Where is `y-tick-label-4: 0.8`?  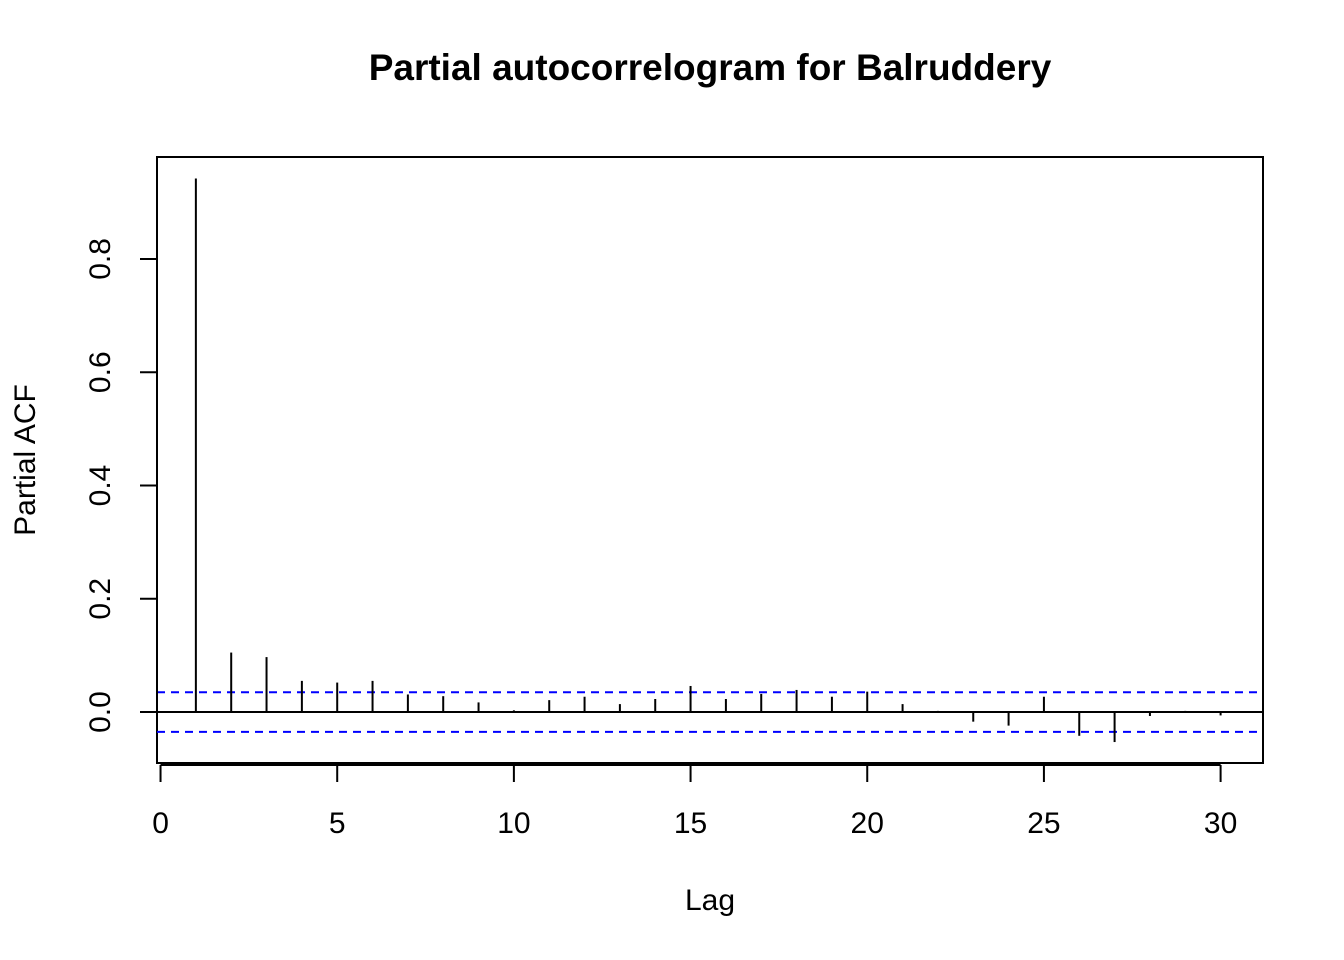
y-tick-label-4: 0.8 is located at coordinates (100, 259).